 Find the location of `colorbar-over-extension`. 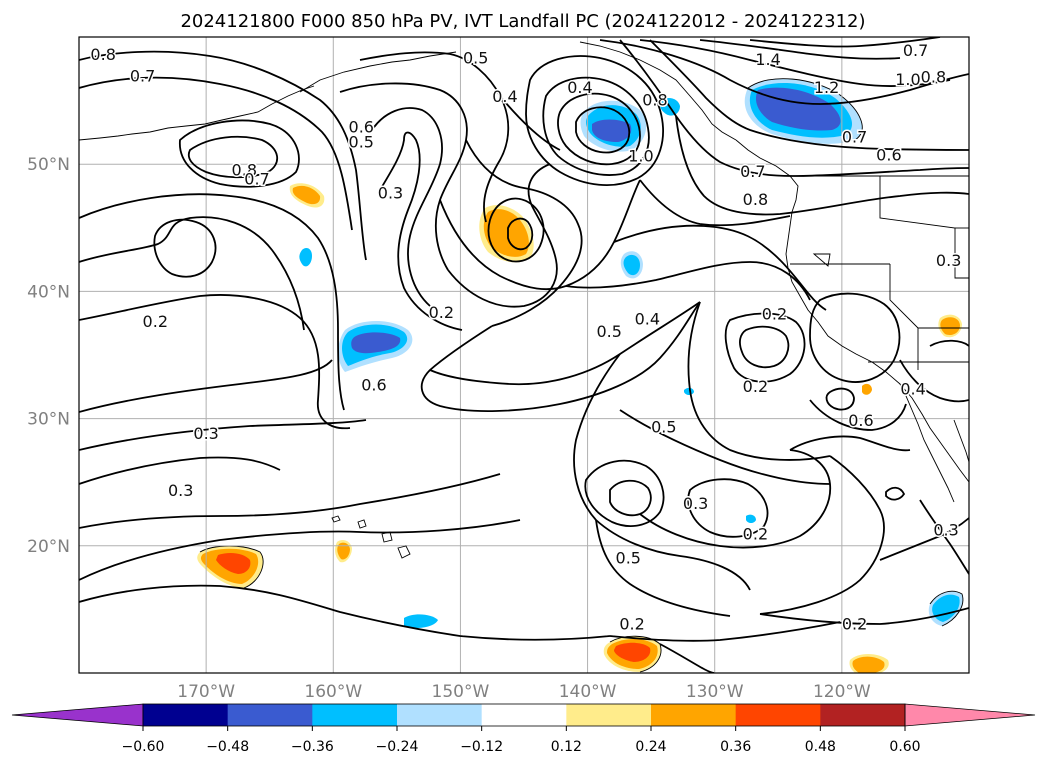

colorbar-over-extension is located at coordinates (970, 715).